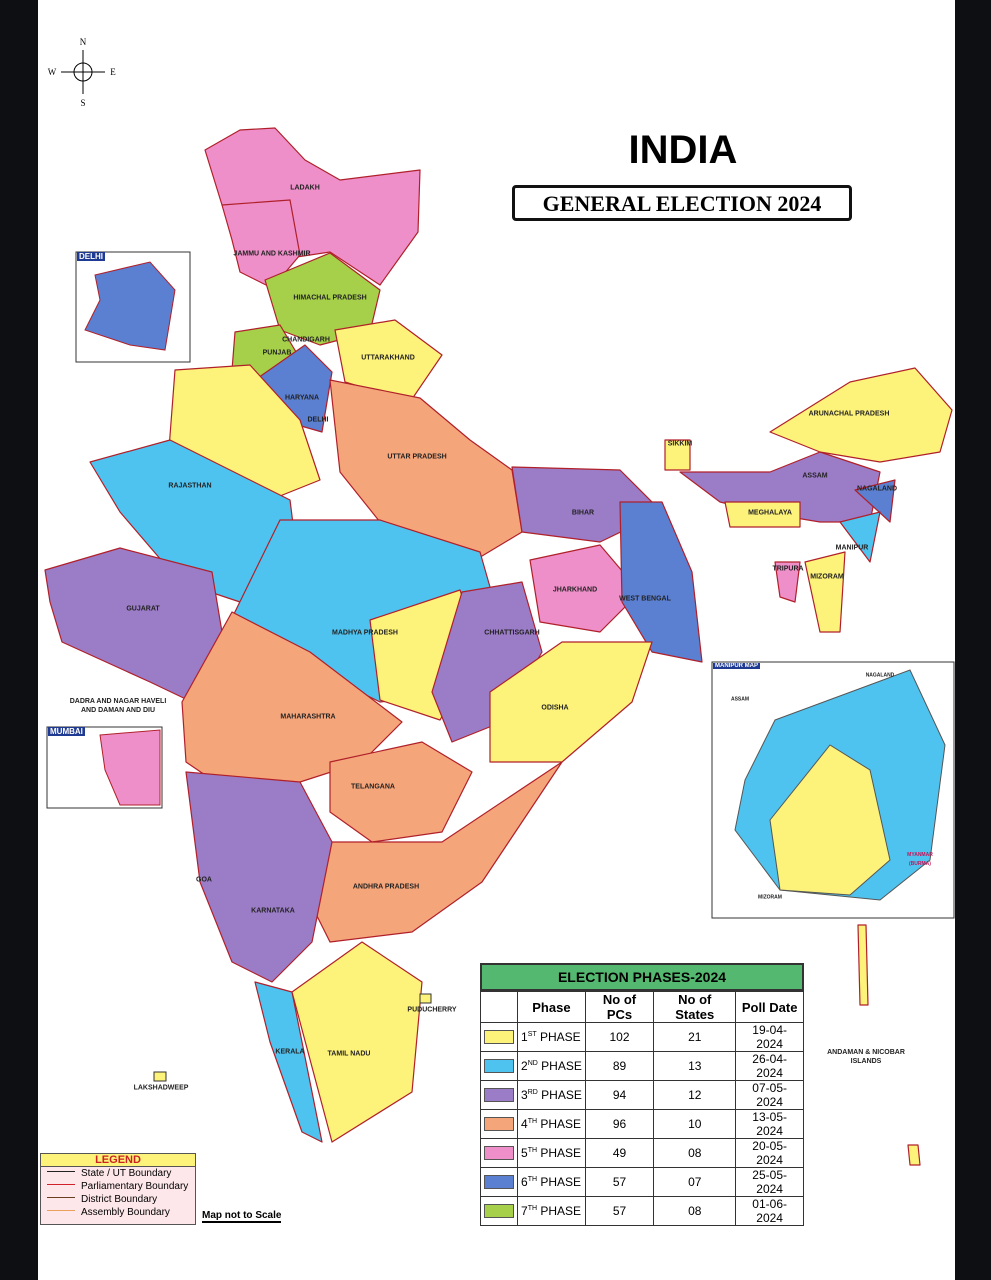 The width and height of the screenshot is (991, 1280). I want to click on compass-e: E, so click(113, 72).